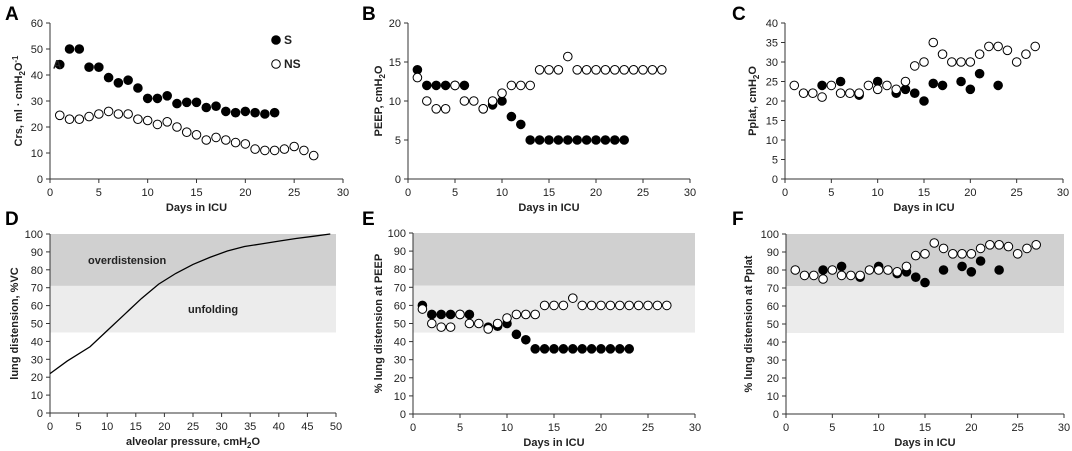  I want to click on y-tick-label: 60, so click(37, 307).